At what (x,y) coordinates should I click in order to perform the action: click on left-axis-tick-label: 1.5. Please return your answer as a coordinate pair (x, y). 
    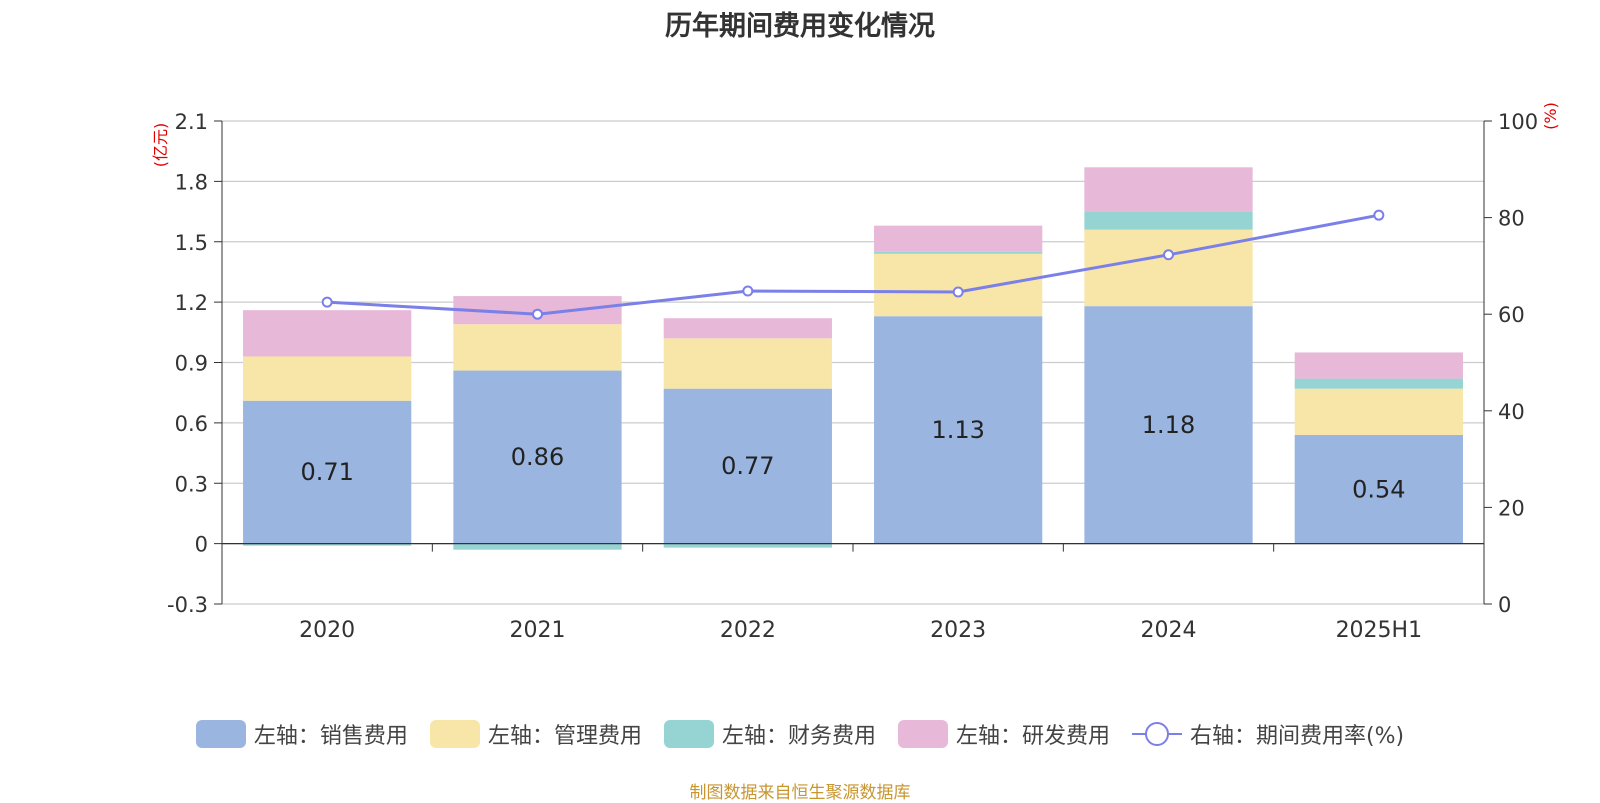
    Looking at the image, I should click on (191, 243).